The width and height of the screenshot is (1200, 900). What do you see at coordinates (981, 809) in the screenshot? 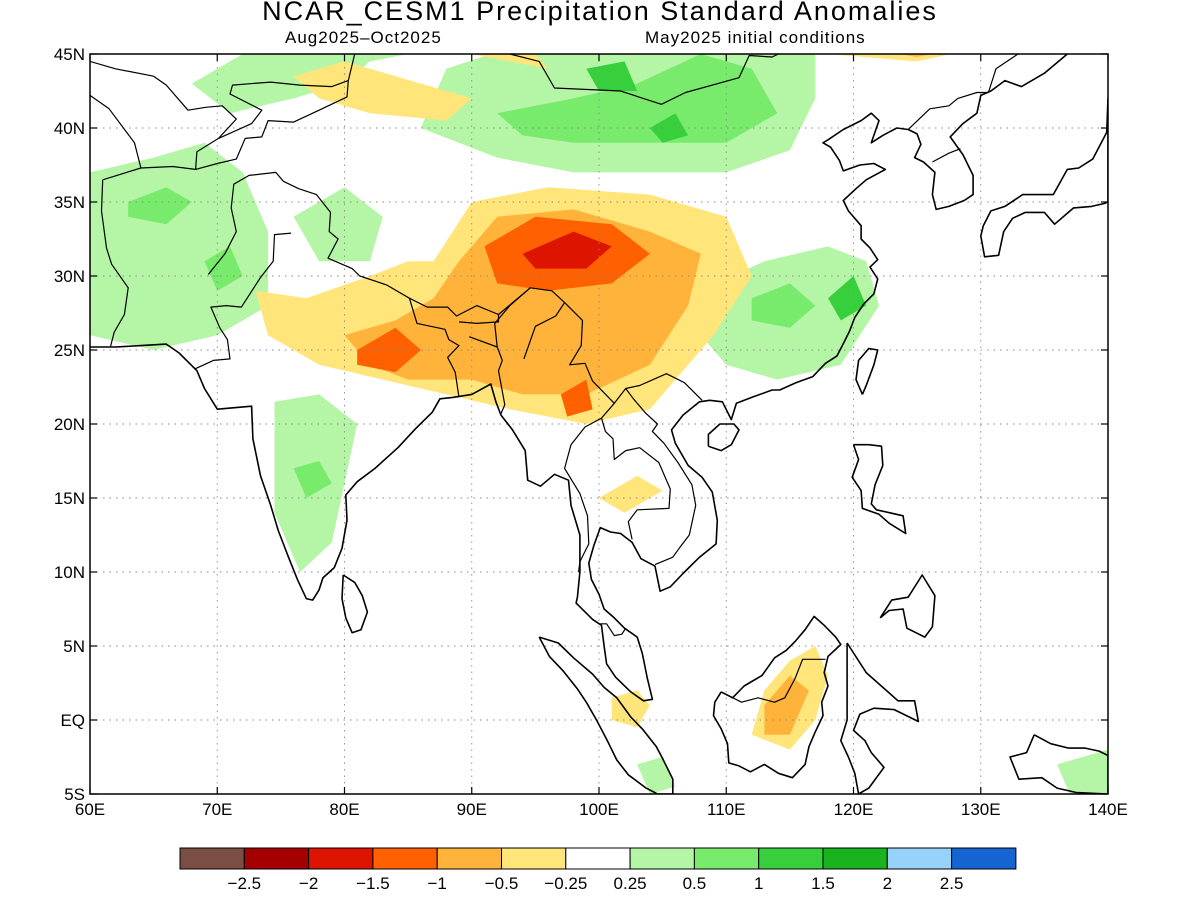
I see `x-tick-label: 130E` at bounding box center [981, 809].